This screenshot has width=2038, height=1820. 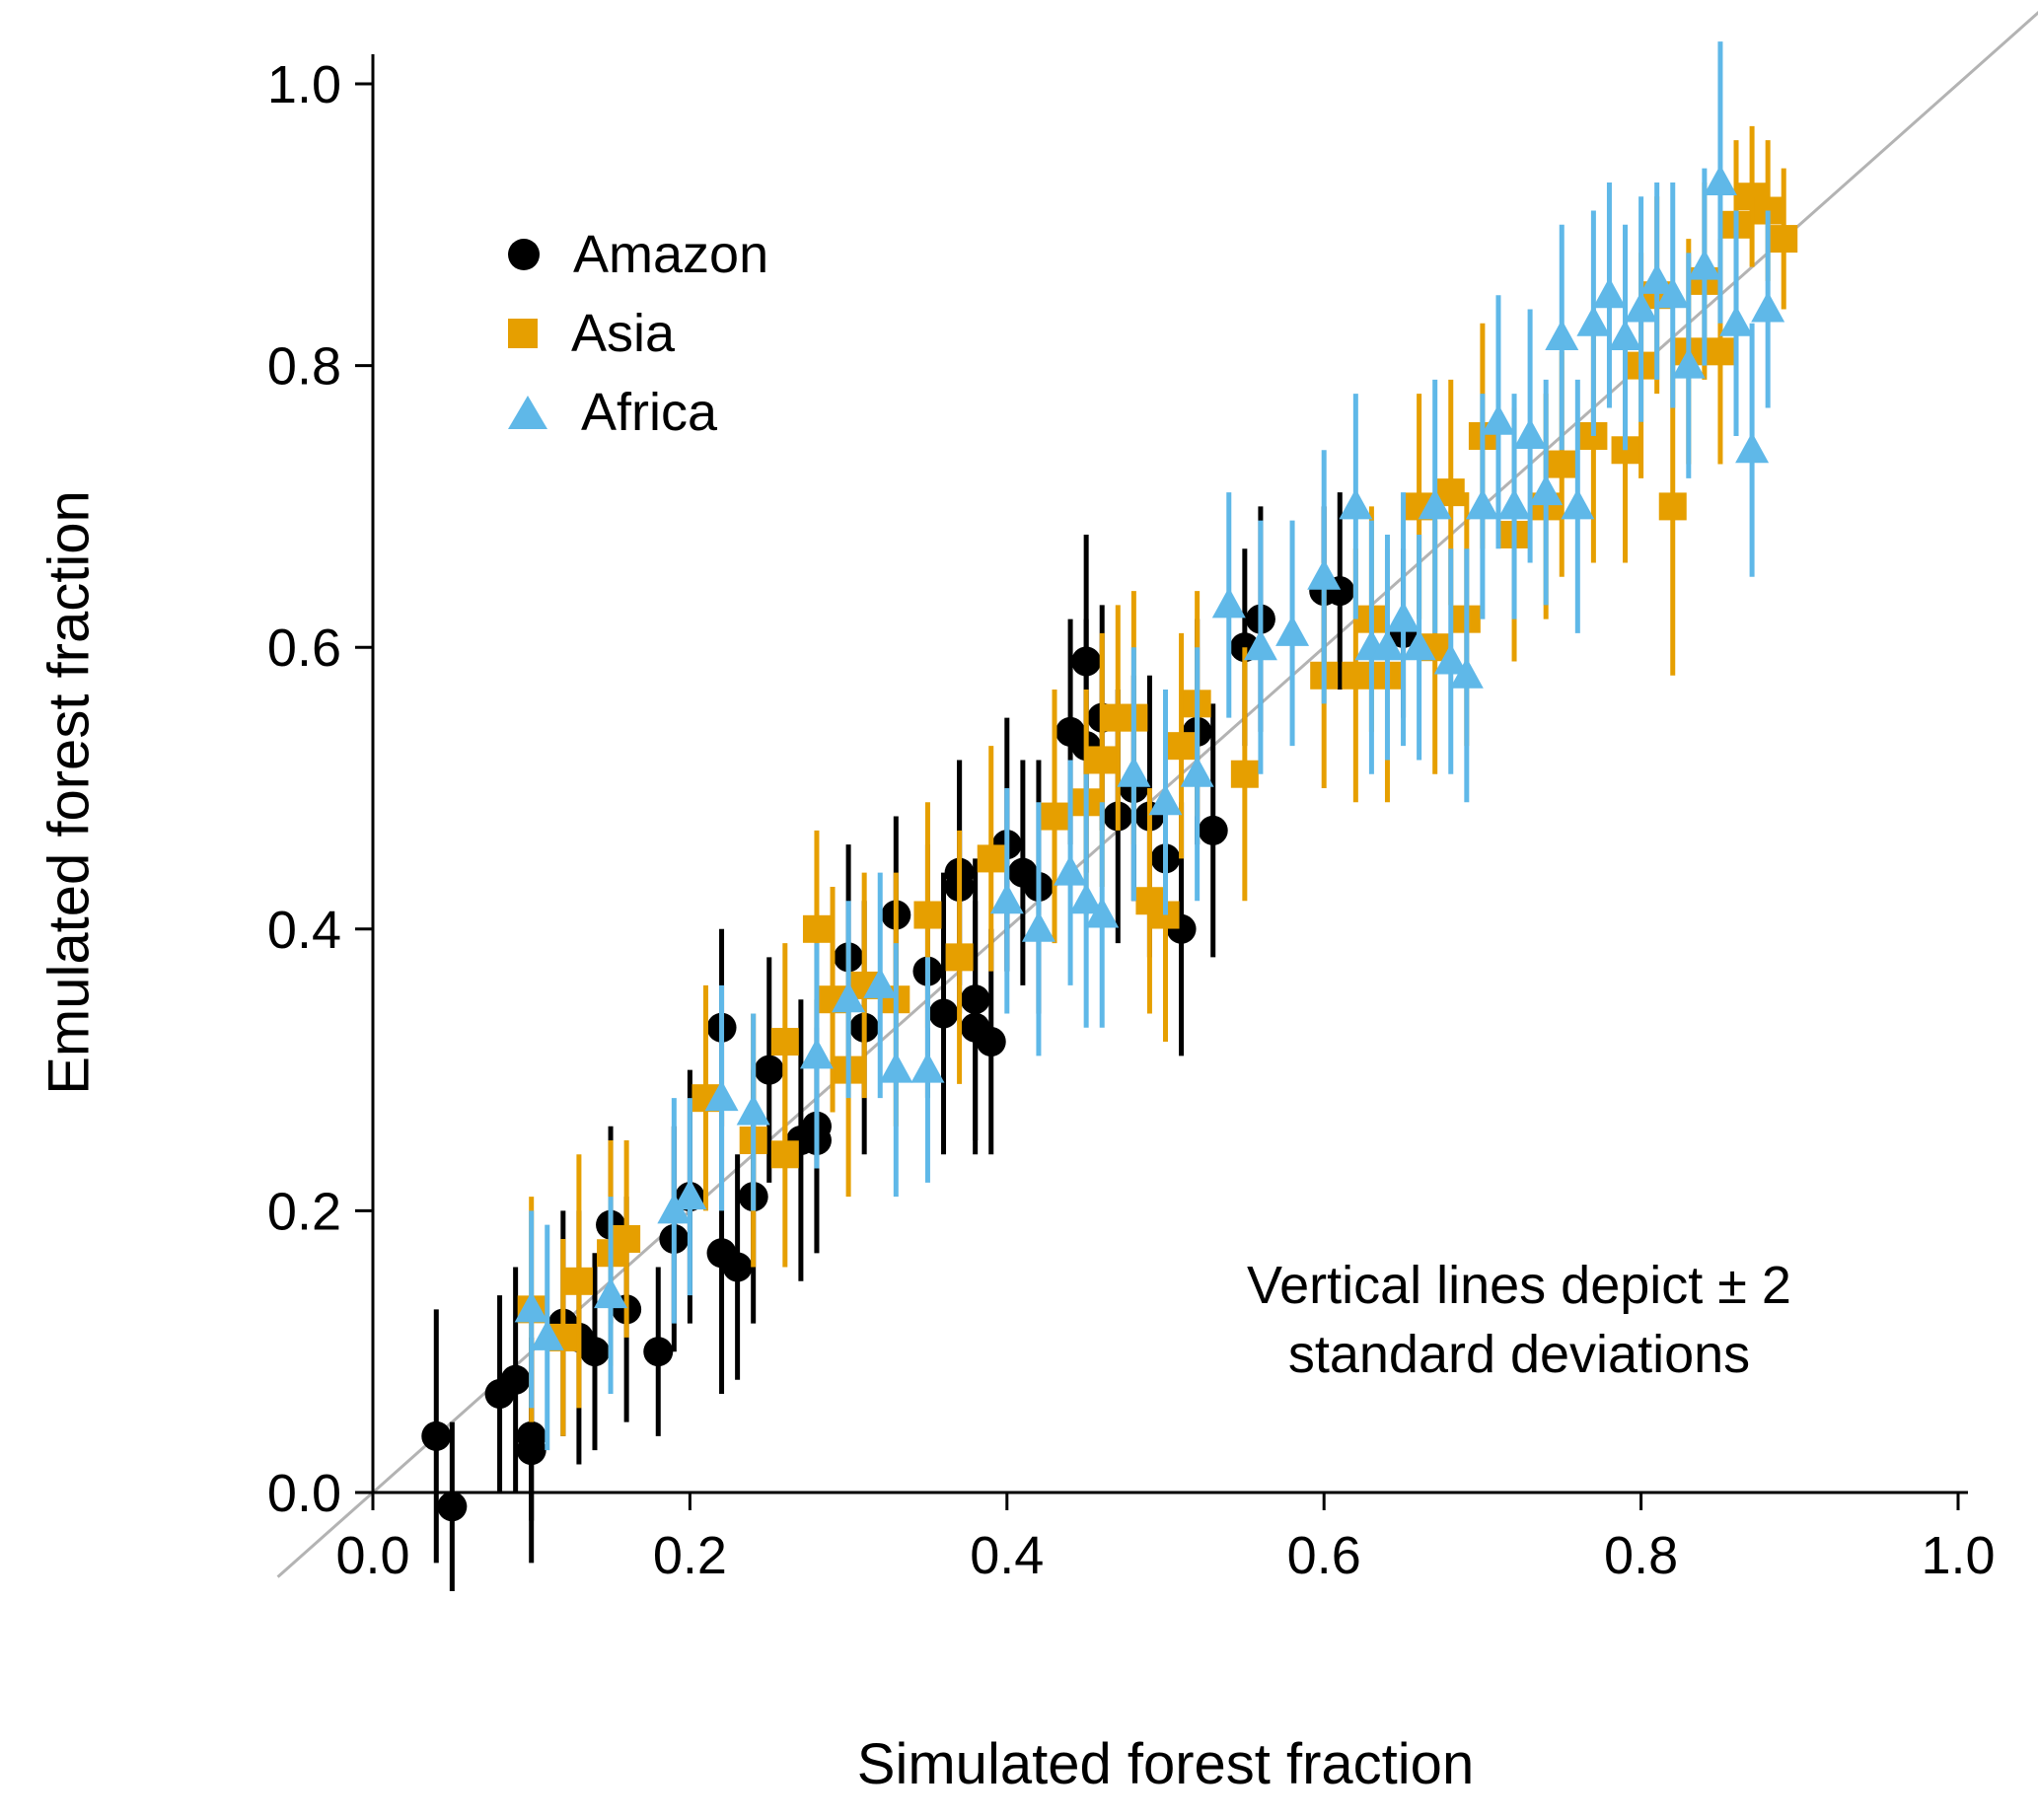 I want to click on legend-item-amazon: Amazon, so click(x=638, y=254).